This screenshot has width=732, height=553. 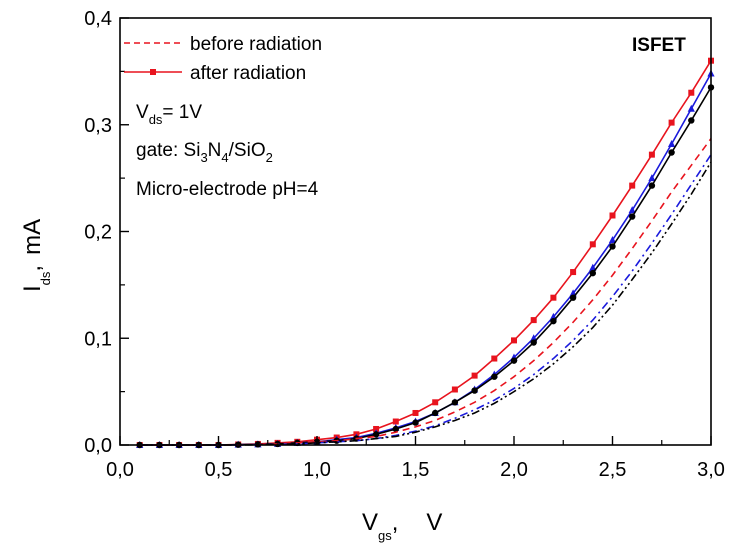 What do you see at coordinates (98, 446) in the screenshot?
I see `y-tick-label: 0,0` at bounding box center [98, 446].